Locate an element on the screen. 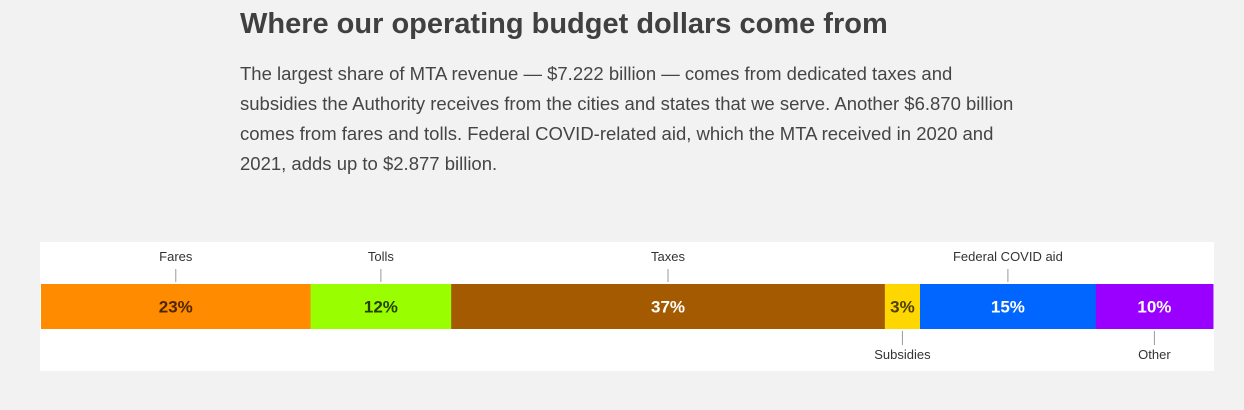 The width and height of the screenshot is (1244, 410). percent-label-fares: 23% is located at coordinates (176, 307).